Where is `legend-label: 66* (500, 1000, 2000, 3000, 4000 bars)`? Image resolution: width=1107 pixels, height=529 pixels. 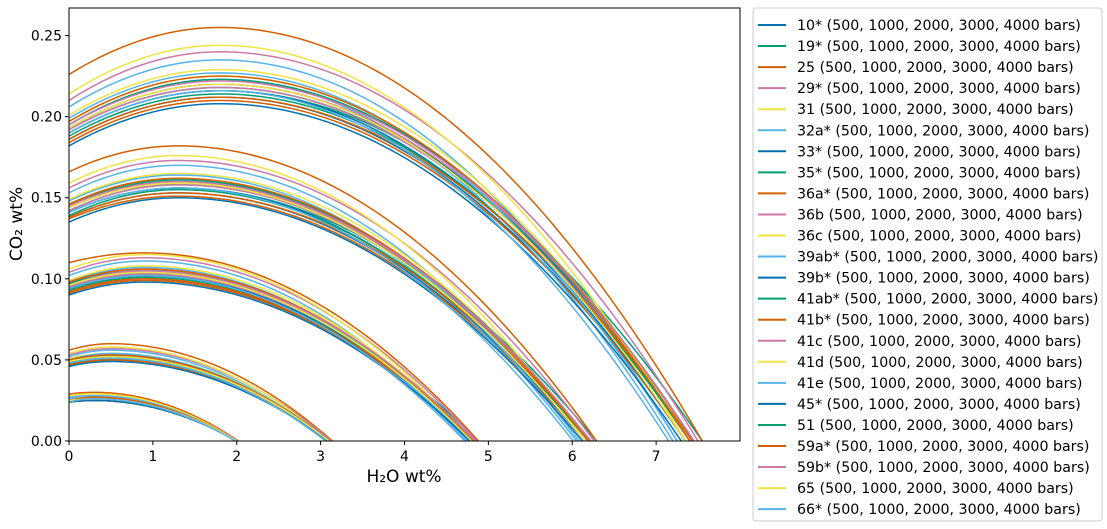 legend-label: 66* (500, 1000, 2000, 3000, 4000 bars) is located at coordinates (939, 510).